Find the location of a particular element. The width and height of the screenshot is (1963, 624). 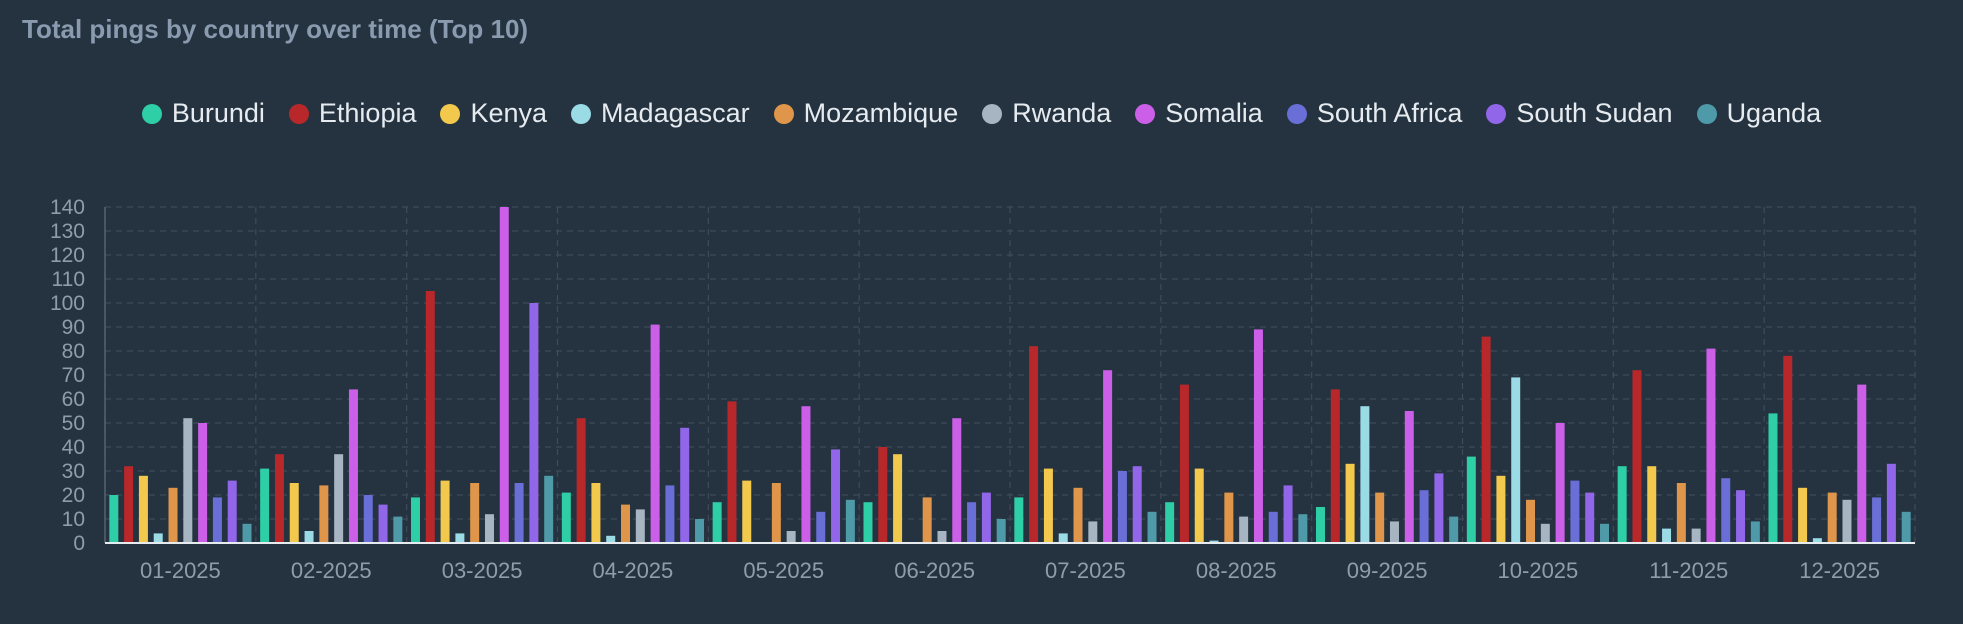

legend-label: Mozambique is located at coordinates (881, 113).